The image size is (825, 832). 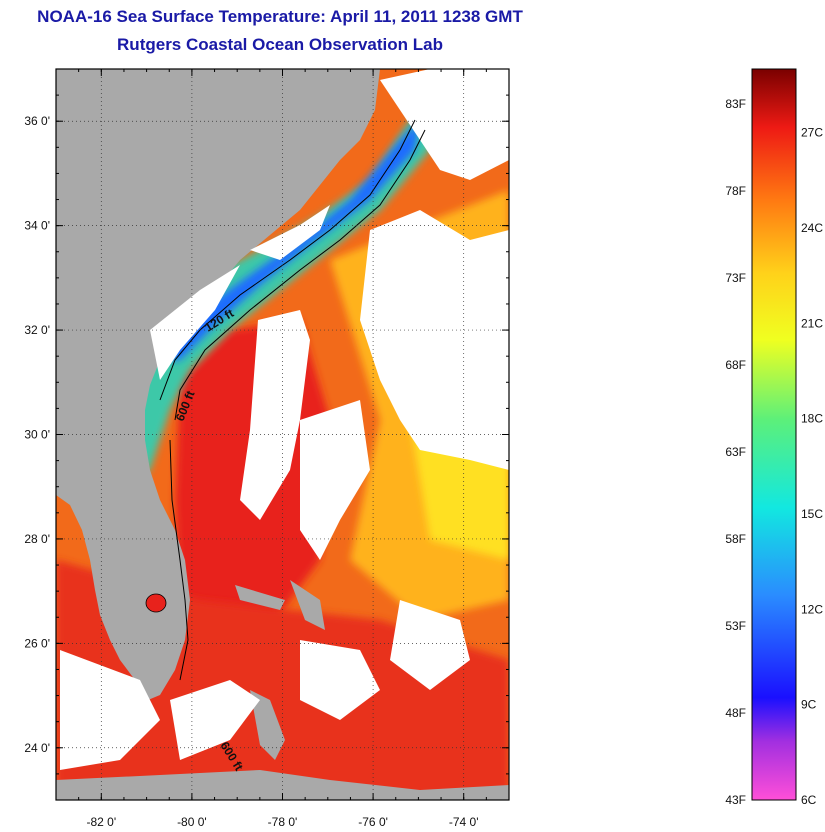 I want to click on lat-tick-label: 36 0', so click(x=37, y=121).